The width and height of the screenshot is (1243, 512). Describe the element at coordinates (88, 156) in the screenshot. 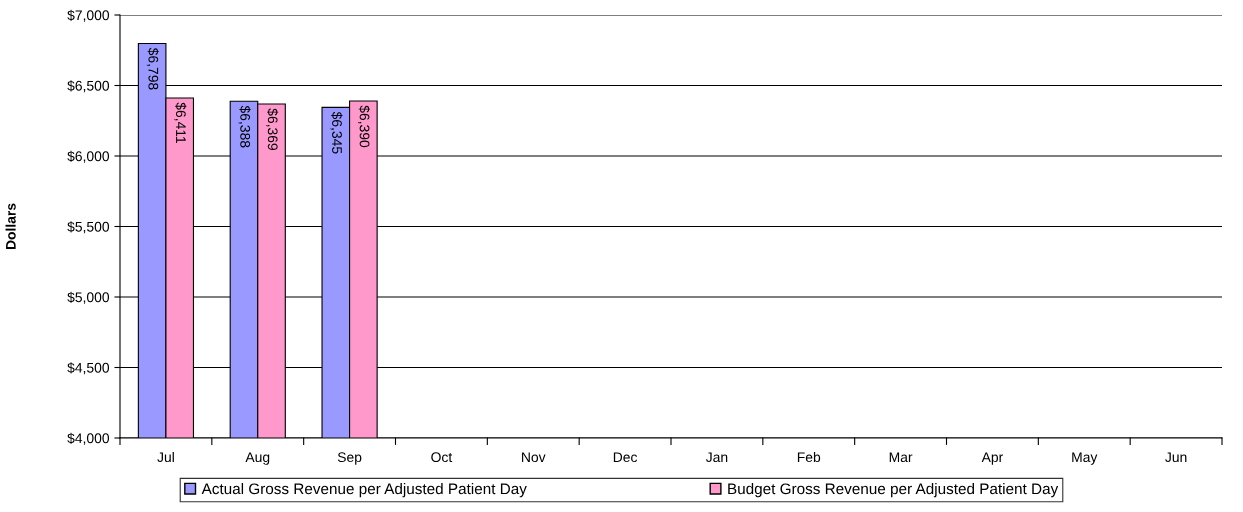

I see `y-tick-label: $6,000` at that location.